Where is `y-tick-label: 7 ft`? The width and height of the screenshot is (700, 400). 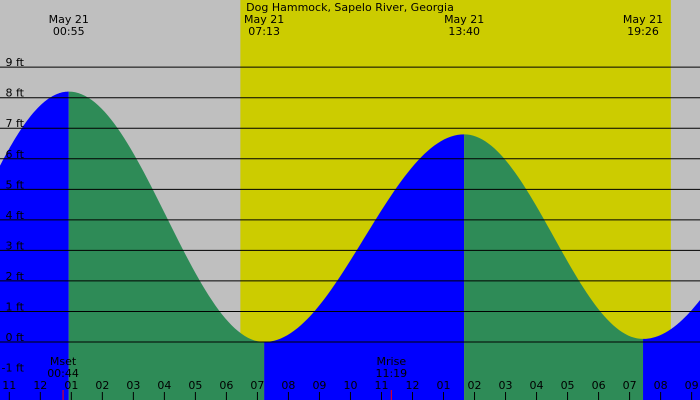
y-tick-label: 7 ft is located at coordinates (15, 123).